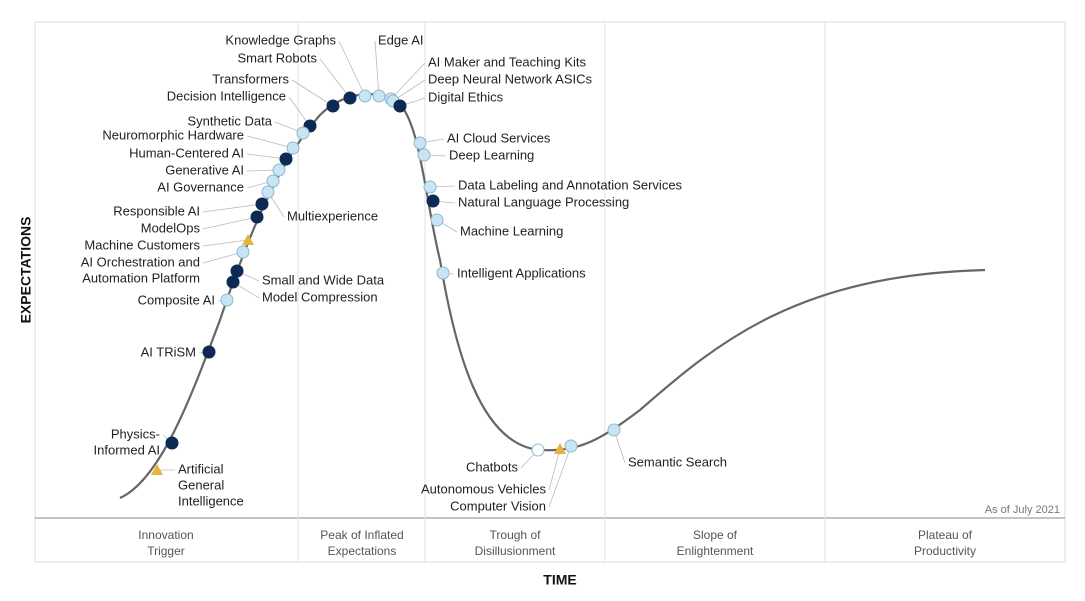  Describe the element at coordinates (201, 468) in the screenshot. I see `item-label: Artificial` at that location.